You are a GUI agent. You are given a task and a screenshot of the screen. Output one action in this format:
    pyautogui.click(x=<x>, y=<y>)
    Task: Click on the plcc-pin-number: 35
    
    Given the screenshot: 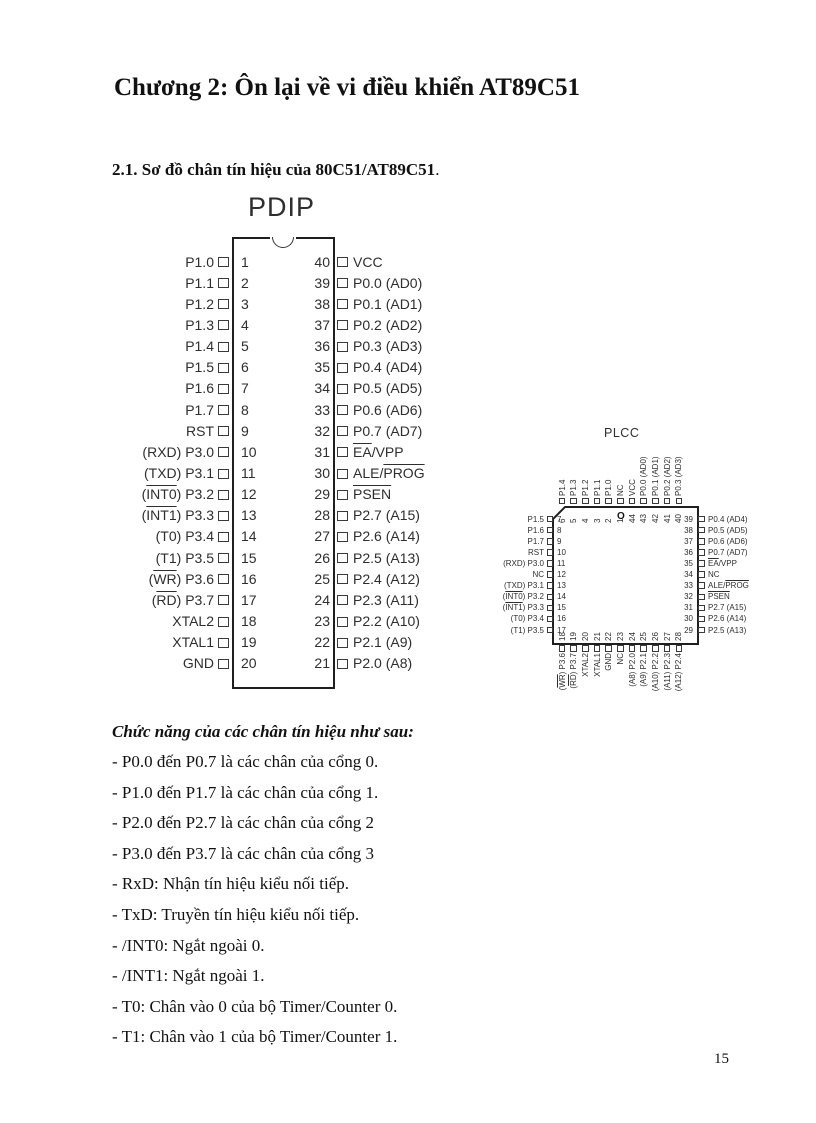 What is the action you would take?
    pyautogui.click(x=688, y=563)
    